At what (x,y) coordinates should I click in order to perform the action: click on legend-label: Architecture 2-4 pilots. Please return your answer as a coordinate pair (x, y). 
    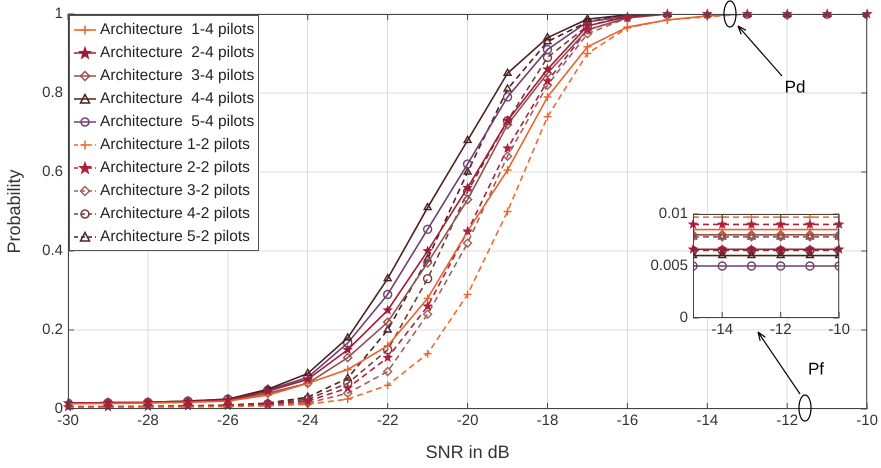
    Looking at the image, I should click on (177, 53).